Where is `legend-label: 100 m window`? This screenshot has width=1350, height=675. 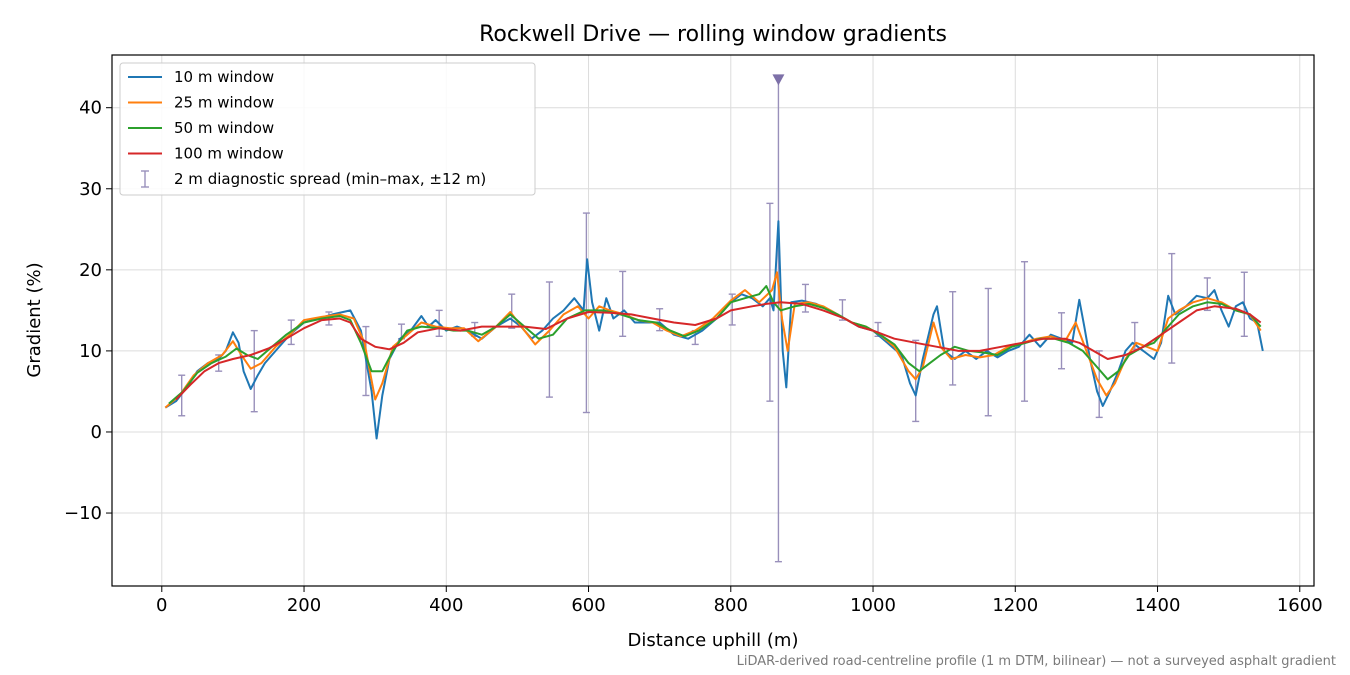 legend-label: 100 m window is located at coordinates (229, 154).